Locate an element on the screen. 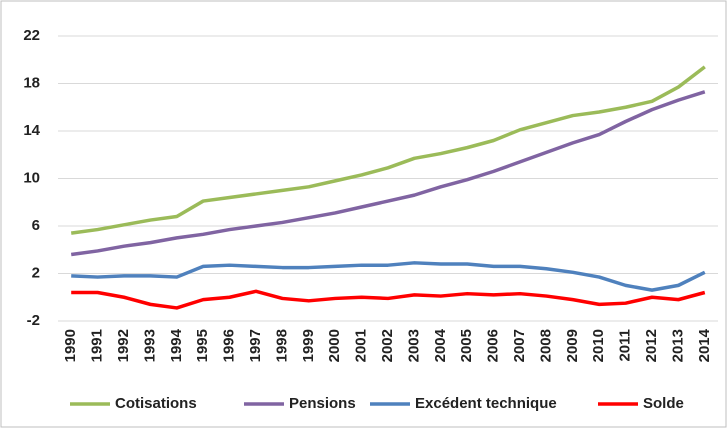  x-tick-label: 2014 is located at coordinates (704, 345).